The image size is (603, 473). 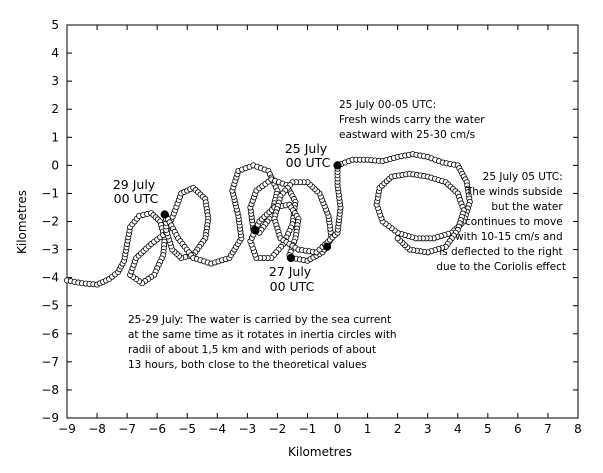 What do you see at coordinates (55, 53) in the screenshot?
I see `y-tick-label: 4` at bounding box center [55, 53].